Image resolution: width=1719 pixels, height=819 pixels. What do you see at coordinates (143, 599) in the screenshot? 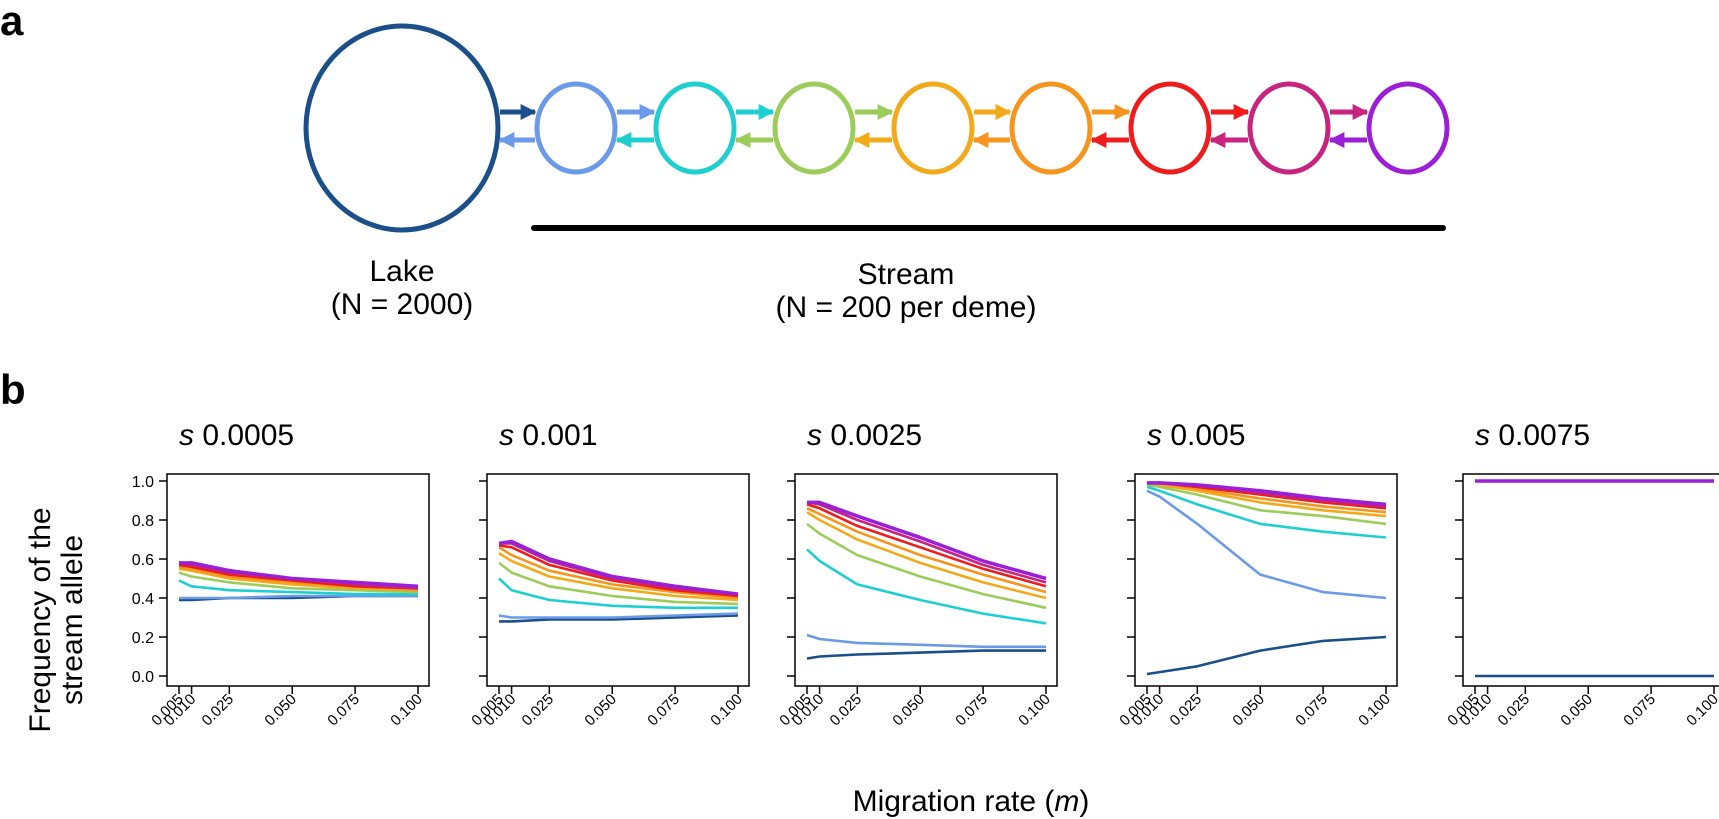
I see `y-tick-label: 0.4` at bounding box center [143, 599].